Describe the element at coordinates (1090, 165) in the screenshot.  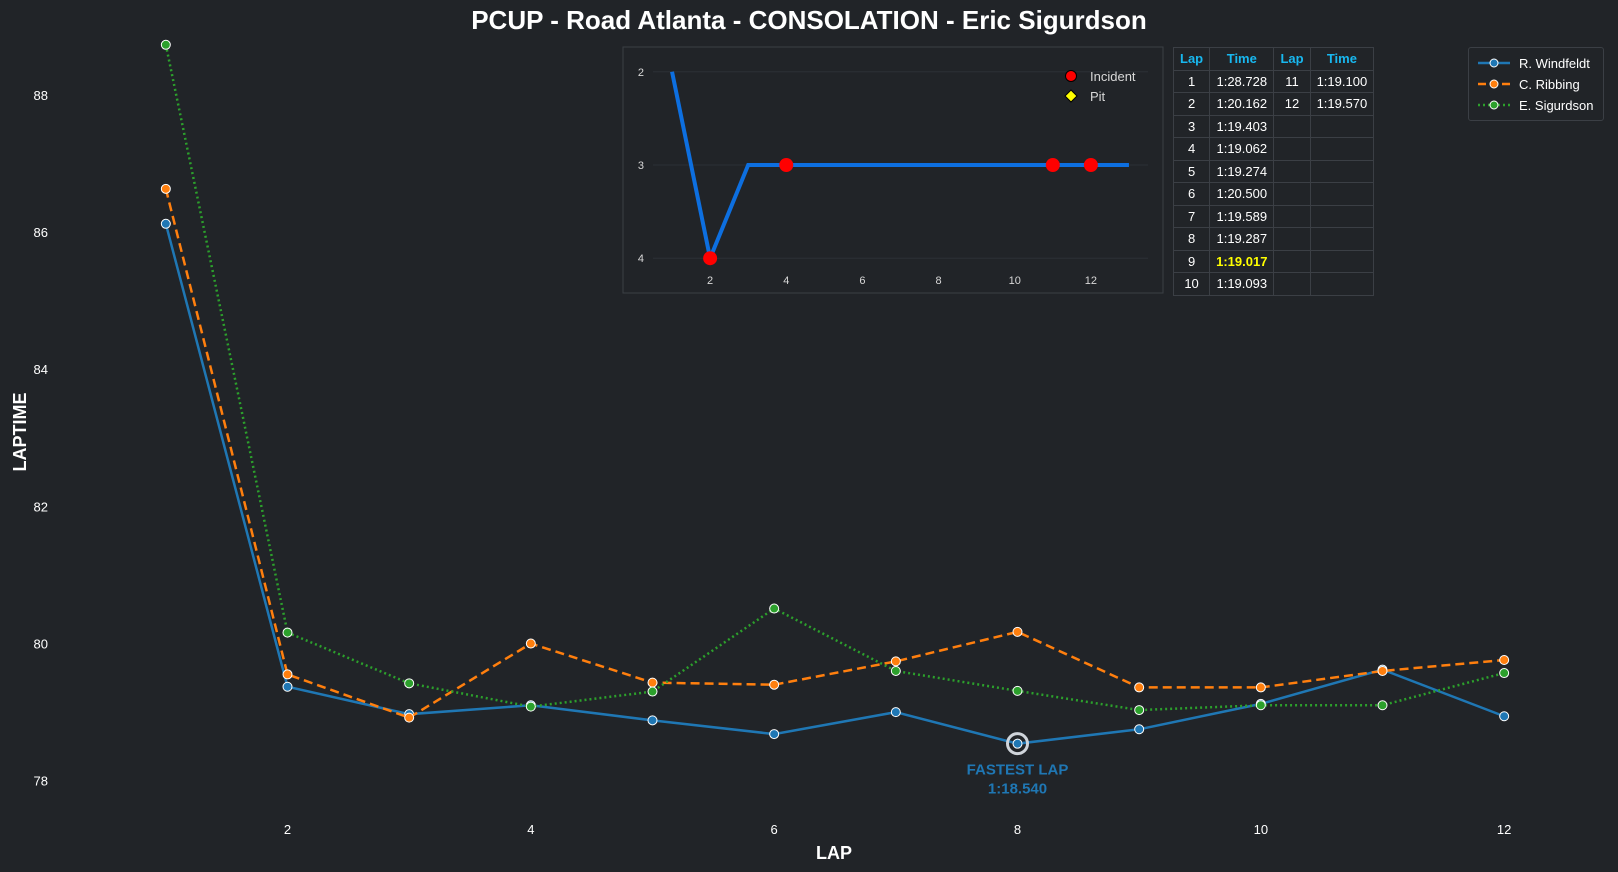
I see `incident-marker` at that location.